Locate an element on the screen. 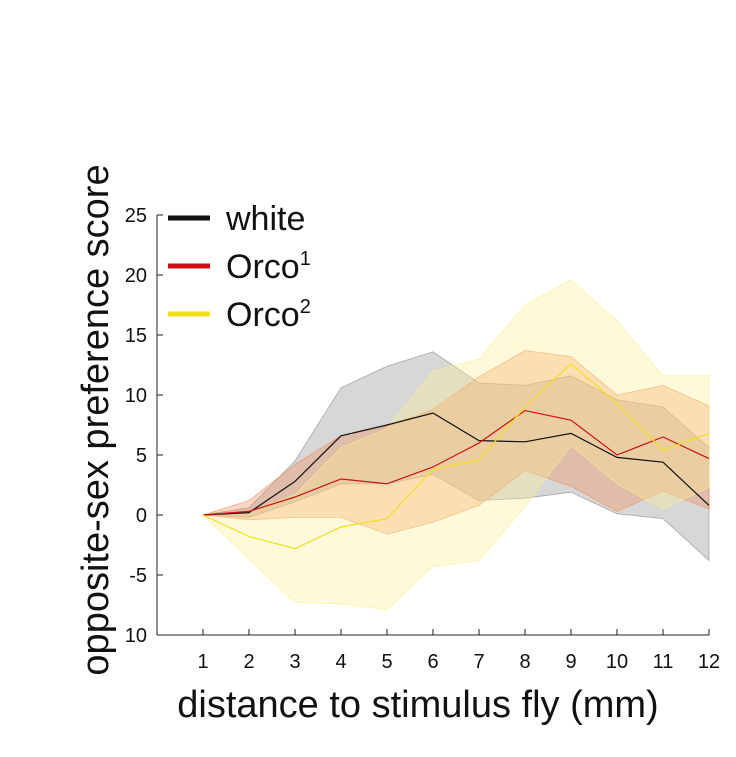 The image size is (736, 757). legend-label-1: white is located at coordinates (265, 219).